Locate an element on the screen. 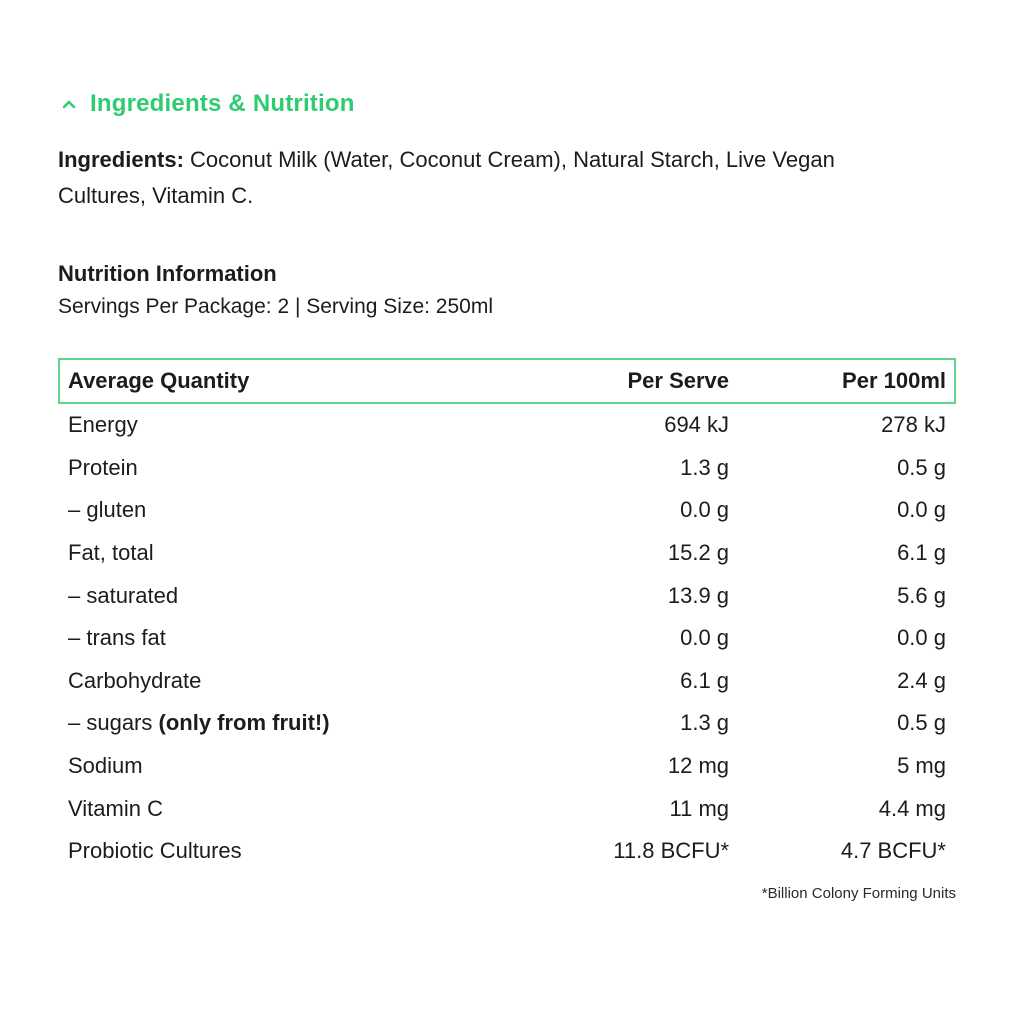 This screenshot has height=1024, width=1024. table-row: Carbohydrate 6.1 g 2.4 g is located at coordinates (507, 681).